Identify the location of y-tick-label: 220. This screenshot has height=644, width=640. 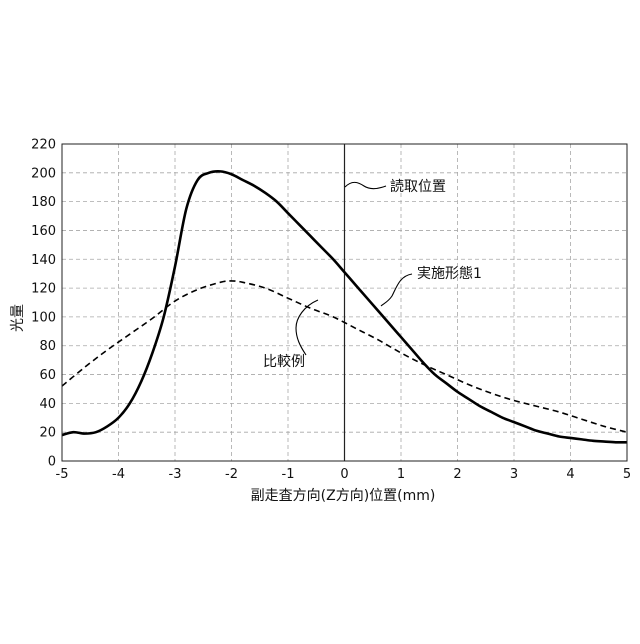
(43, 145).